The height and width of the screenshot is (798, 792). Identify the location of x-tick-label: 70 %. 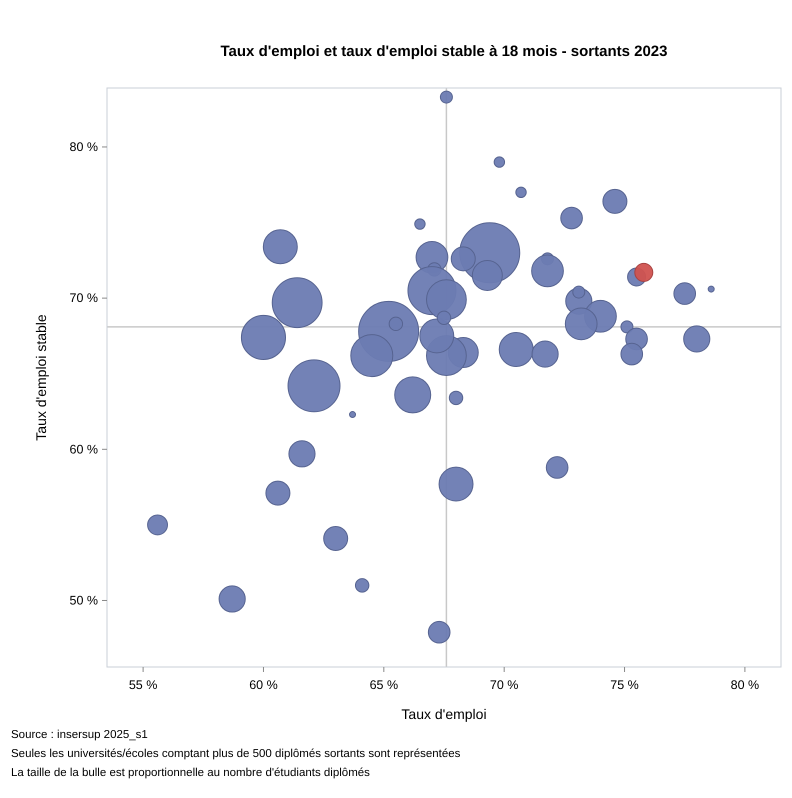
(504, 685).